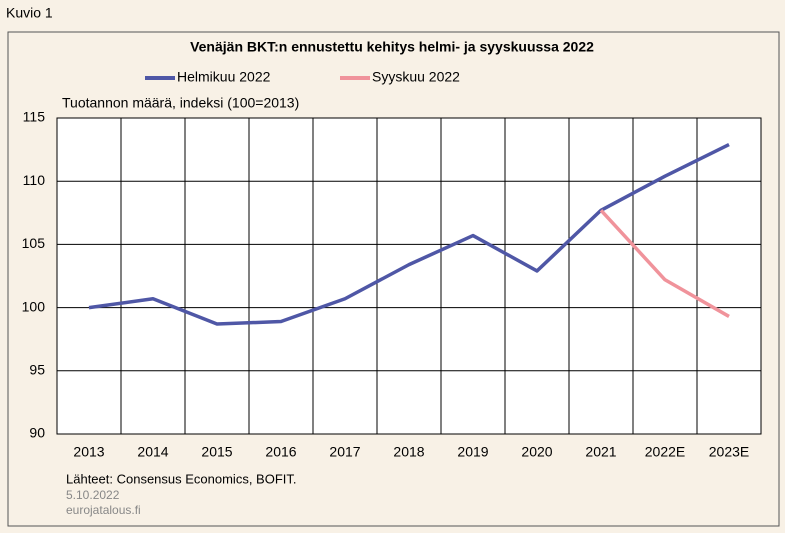 The width and height of the screenshot is (785, 533). I want to click on site: eurojatalous.fi, so click(103, 510).